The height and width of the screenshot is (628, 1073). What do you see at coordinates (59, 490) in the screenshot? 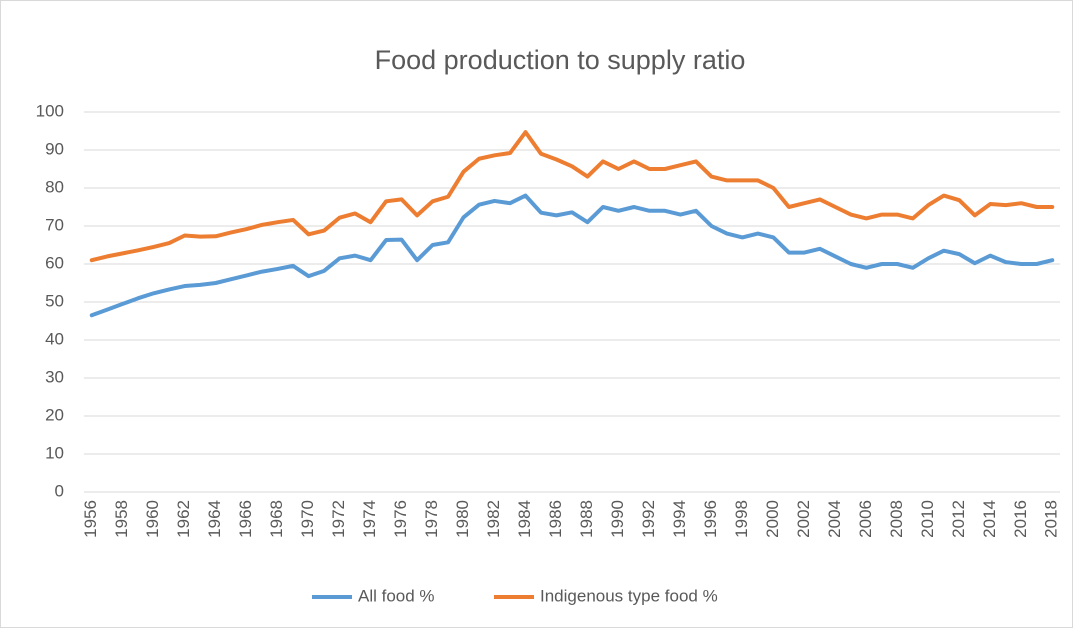
I see `y-tick-label: 0` at bounding box center [59, 490].